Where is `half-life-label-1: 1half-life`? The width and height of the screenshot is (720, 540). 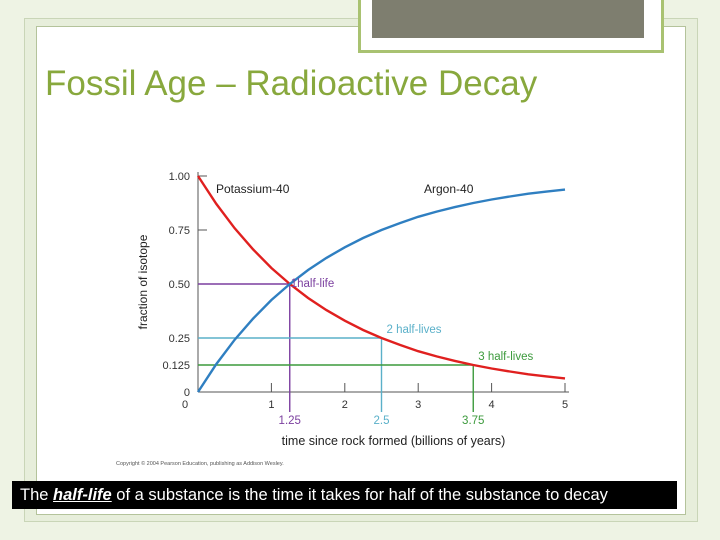
half-life-label-1: 1half-life is located at coordinates (312, 284).